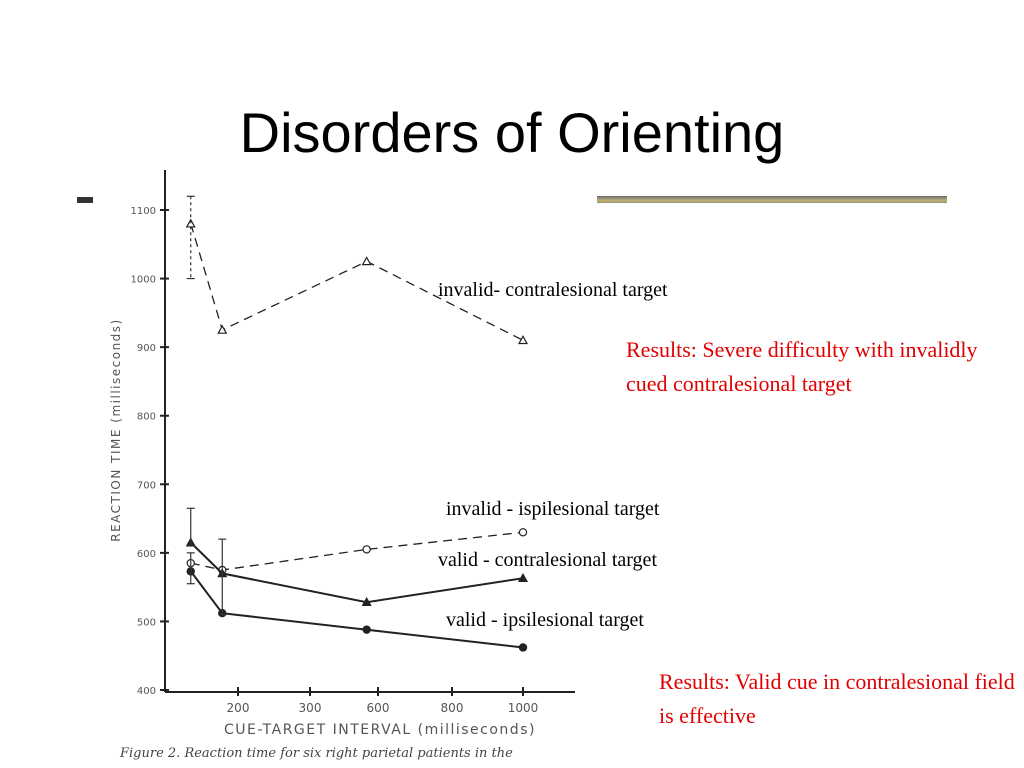  I want to click on x-tick-label-300: 300, so click(310, 708).